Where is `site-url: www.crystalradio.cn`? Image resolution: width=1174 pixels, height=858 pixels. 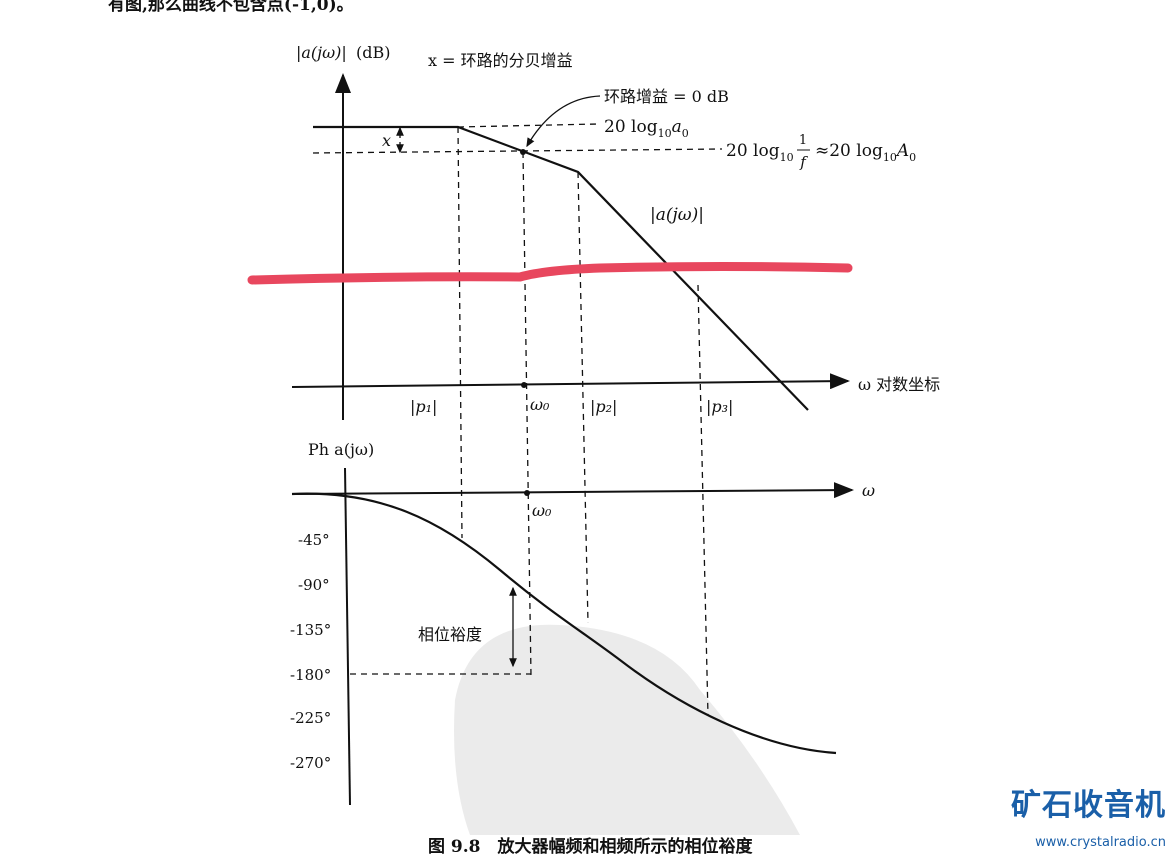 site-url: www.crystalradio.cn is located at coordinates (1100, 842).